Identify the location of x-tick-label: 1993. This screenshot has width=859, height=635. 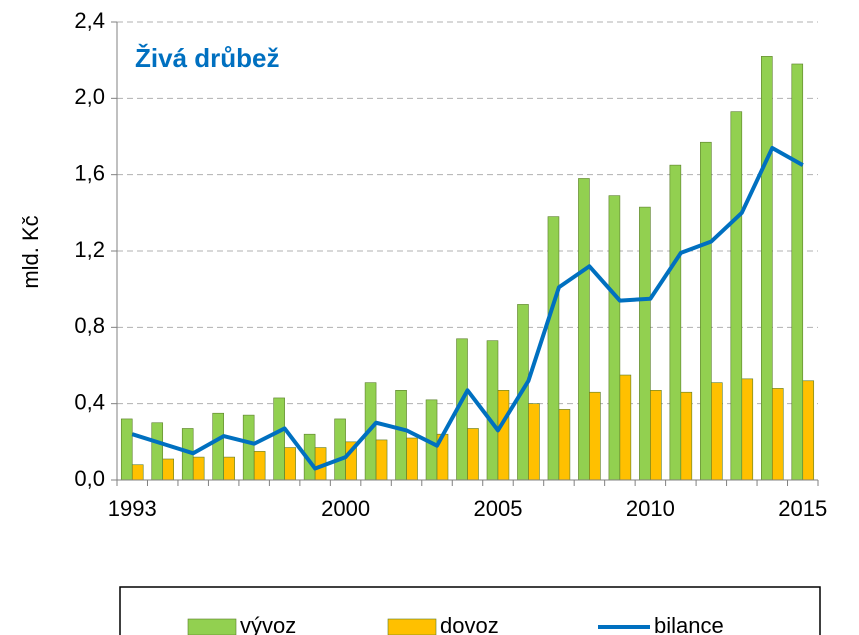
(132, 508).